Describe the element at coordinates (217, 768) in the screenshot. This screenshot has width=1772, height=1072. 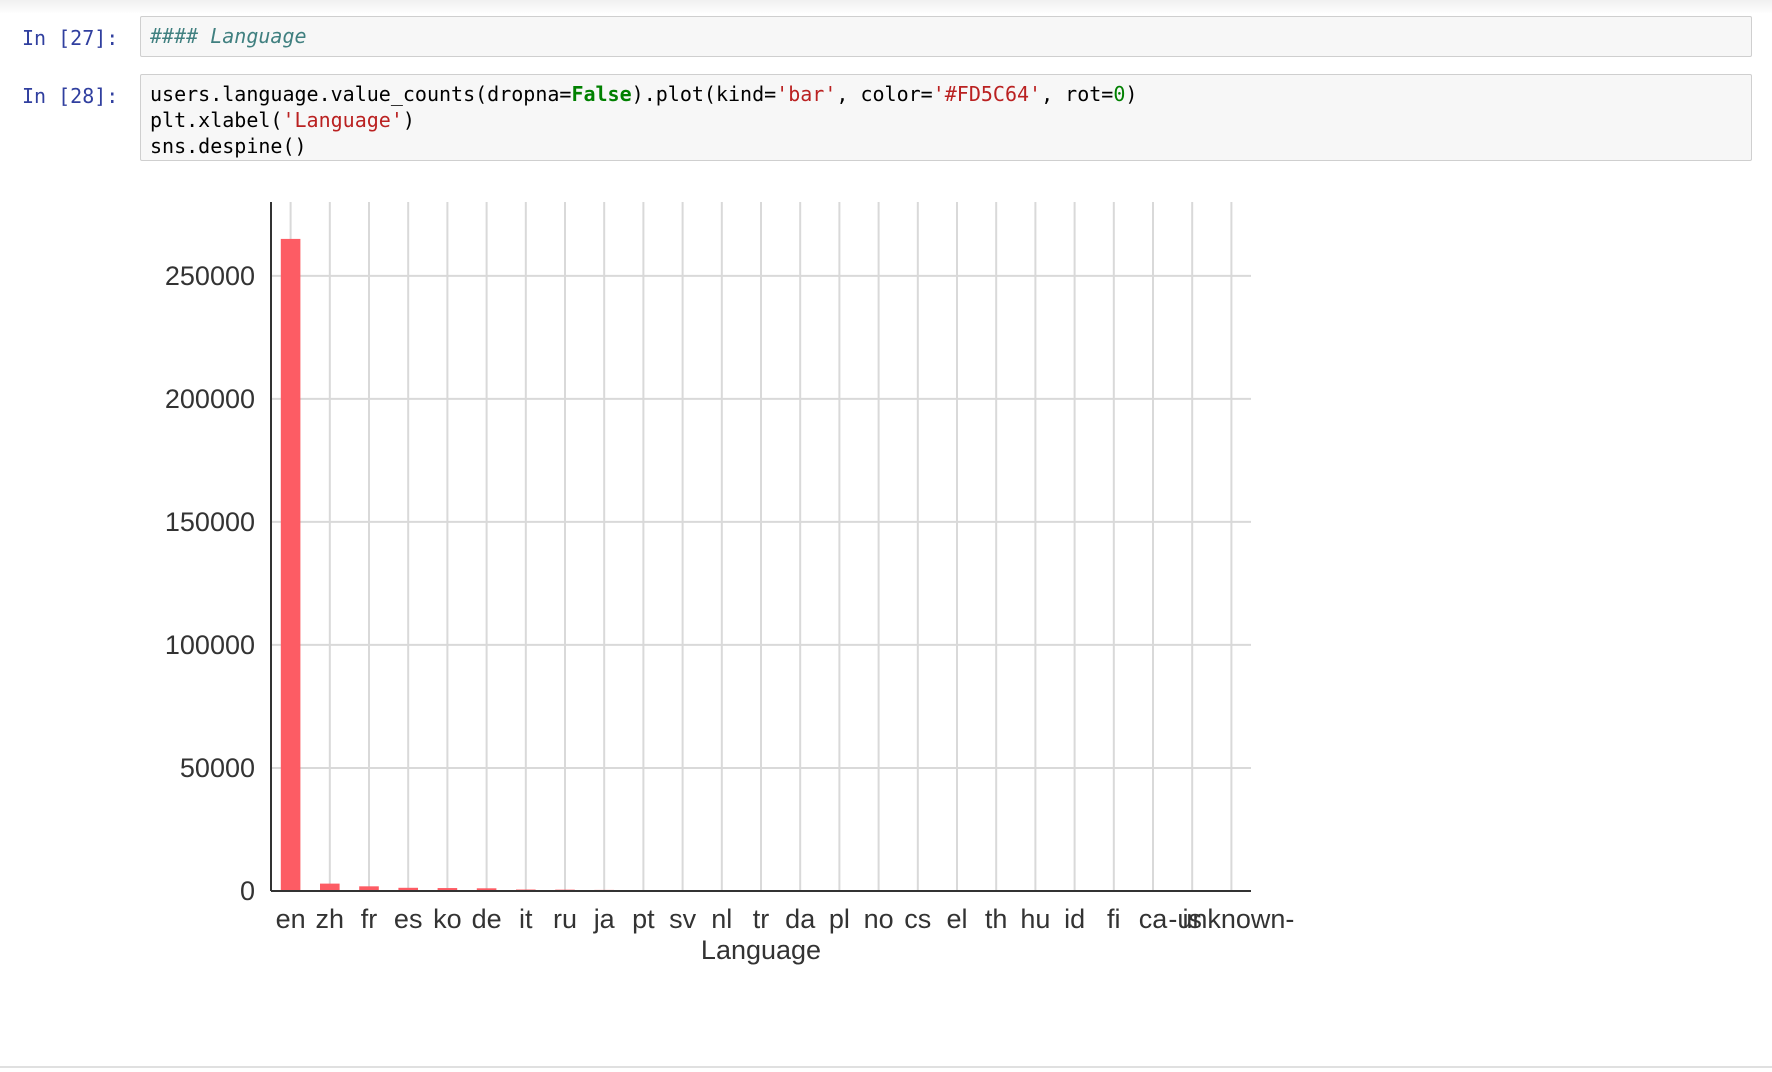
I see `y-tick-label: 50000` at that location.